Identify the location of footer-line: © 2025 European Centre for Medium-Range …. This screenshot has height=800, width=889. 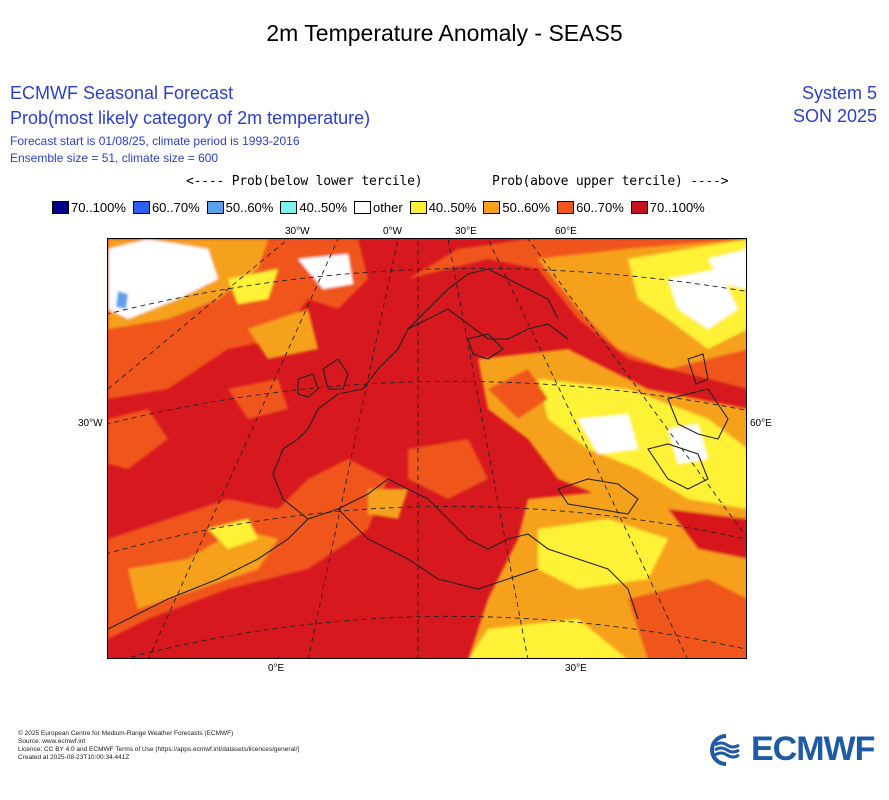
(126, 733).